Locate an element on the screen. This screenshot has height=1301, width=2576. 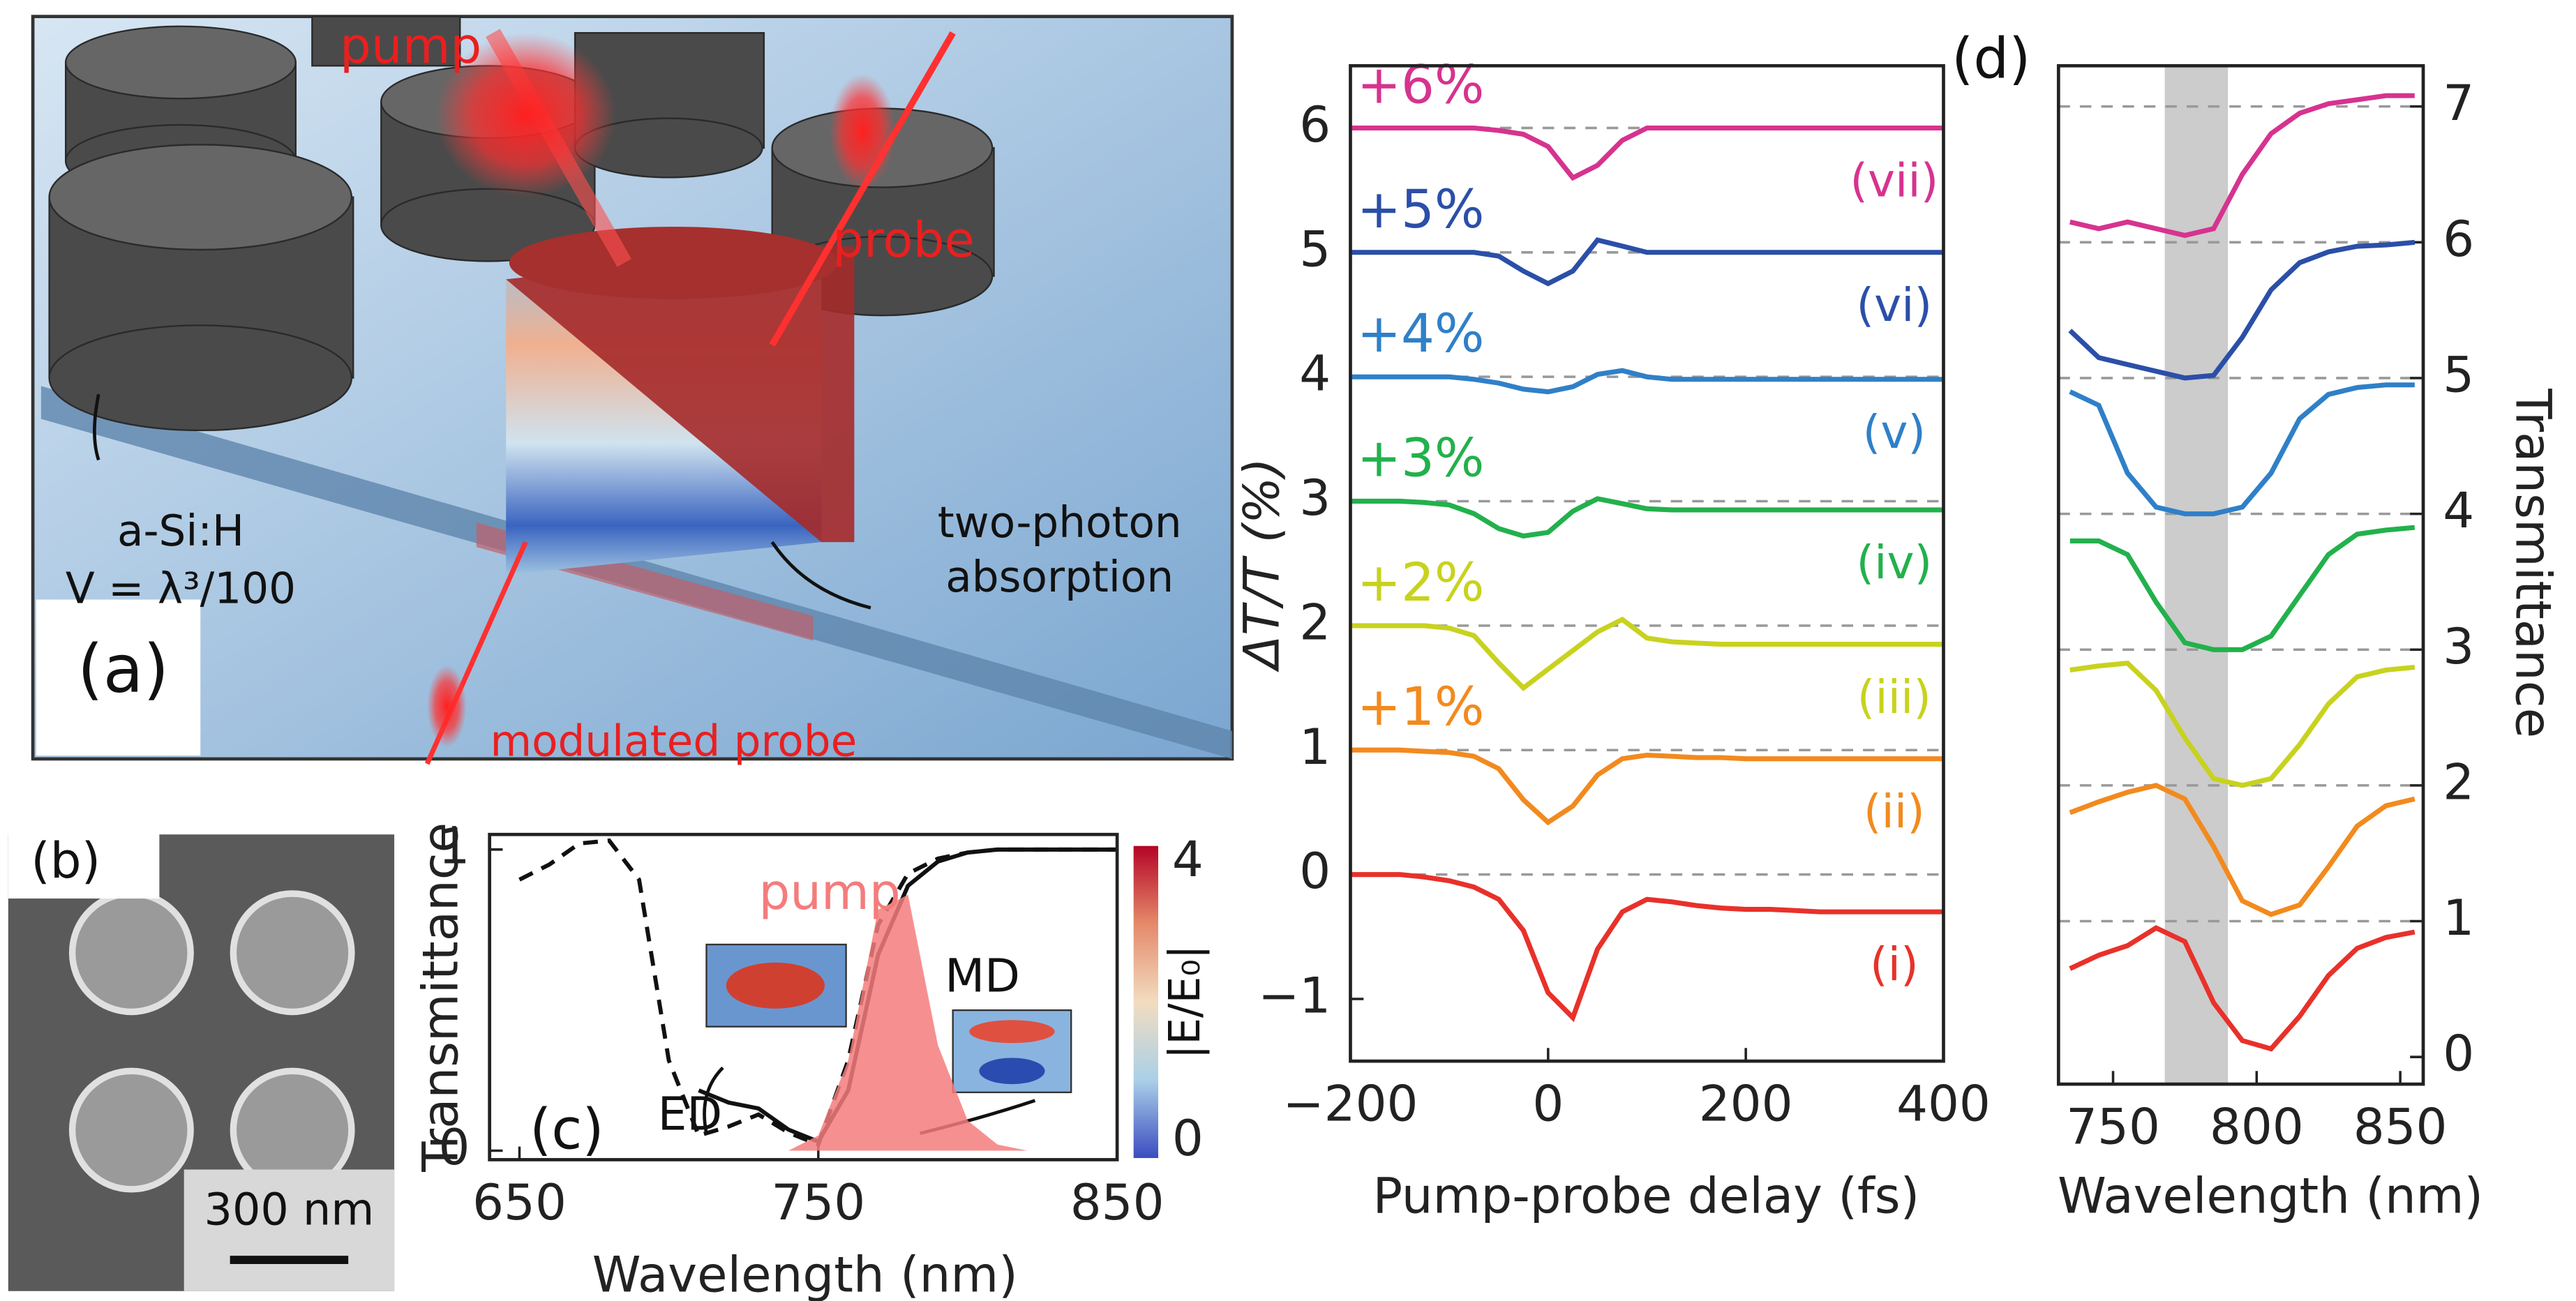
y-axis-label: ΔT/T (%) is located at coordinates (1262, 565).